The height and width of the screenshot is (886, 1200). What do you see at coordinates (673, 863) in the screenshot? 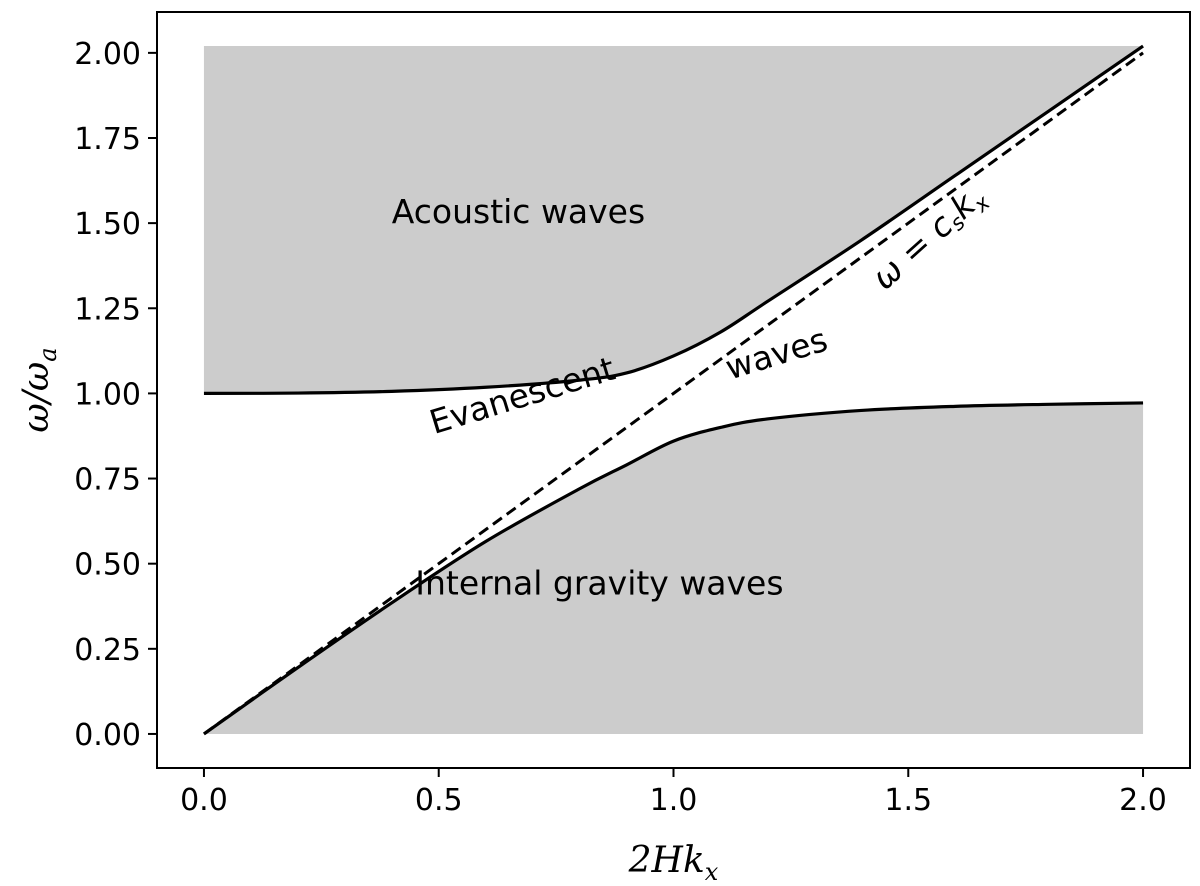
I see `x-axis-label: 2Hkx` at bounding box center [673, 863].